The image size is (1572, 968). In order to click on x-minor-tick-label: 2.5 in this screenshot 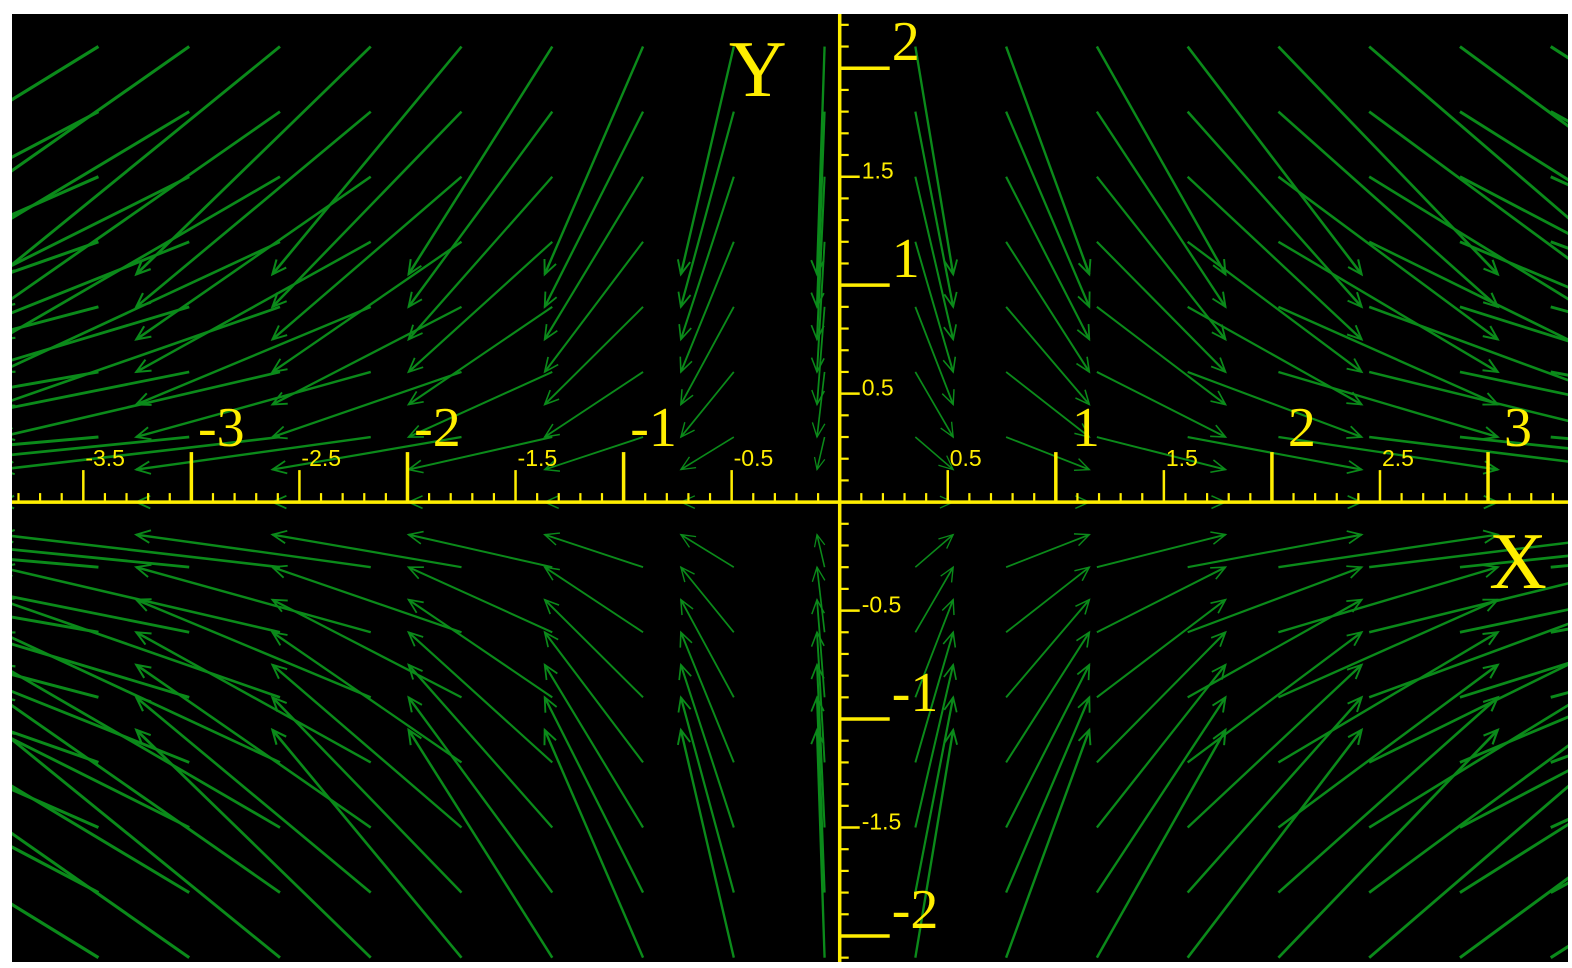, I will do `click(1398, 458)`.